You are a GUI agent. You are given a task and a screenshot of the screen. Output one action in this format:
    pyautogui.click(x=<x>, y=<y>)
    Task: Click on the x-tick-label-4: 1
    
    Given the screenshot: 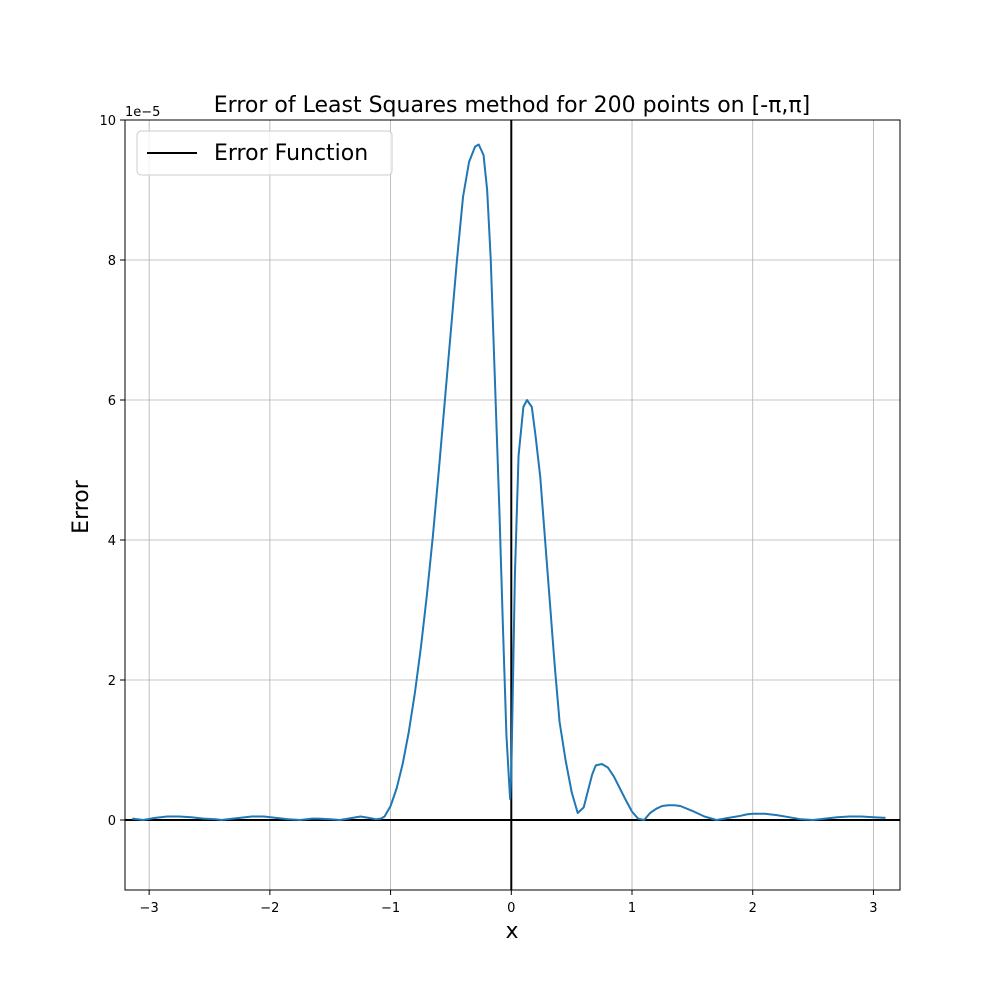 What is the action you would take?
    pyautogui.click(x=632, y=908)
    